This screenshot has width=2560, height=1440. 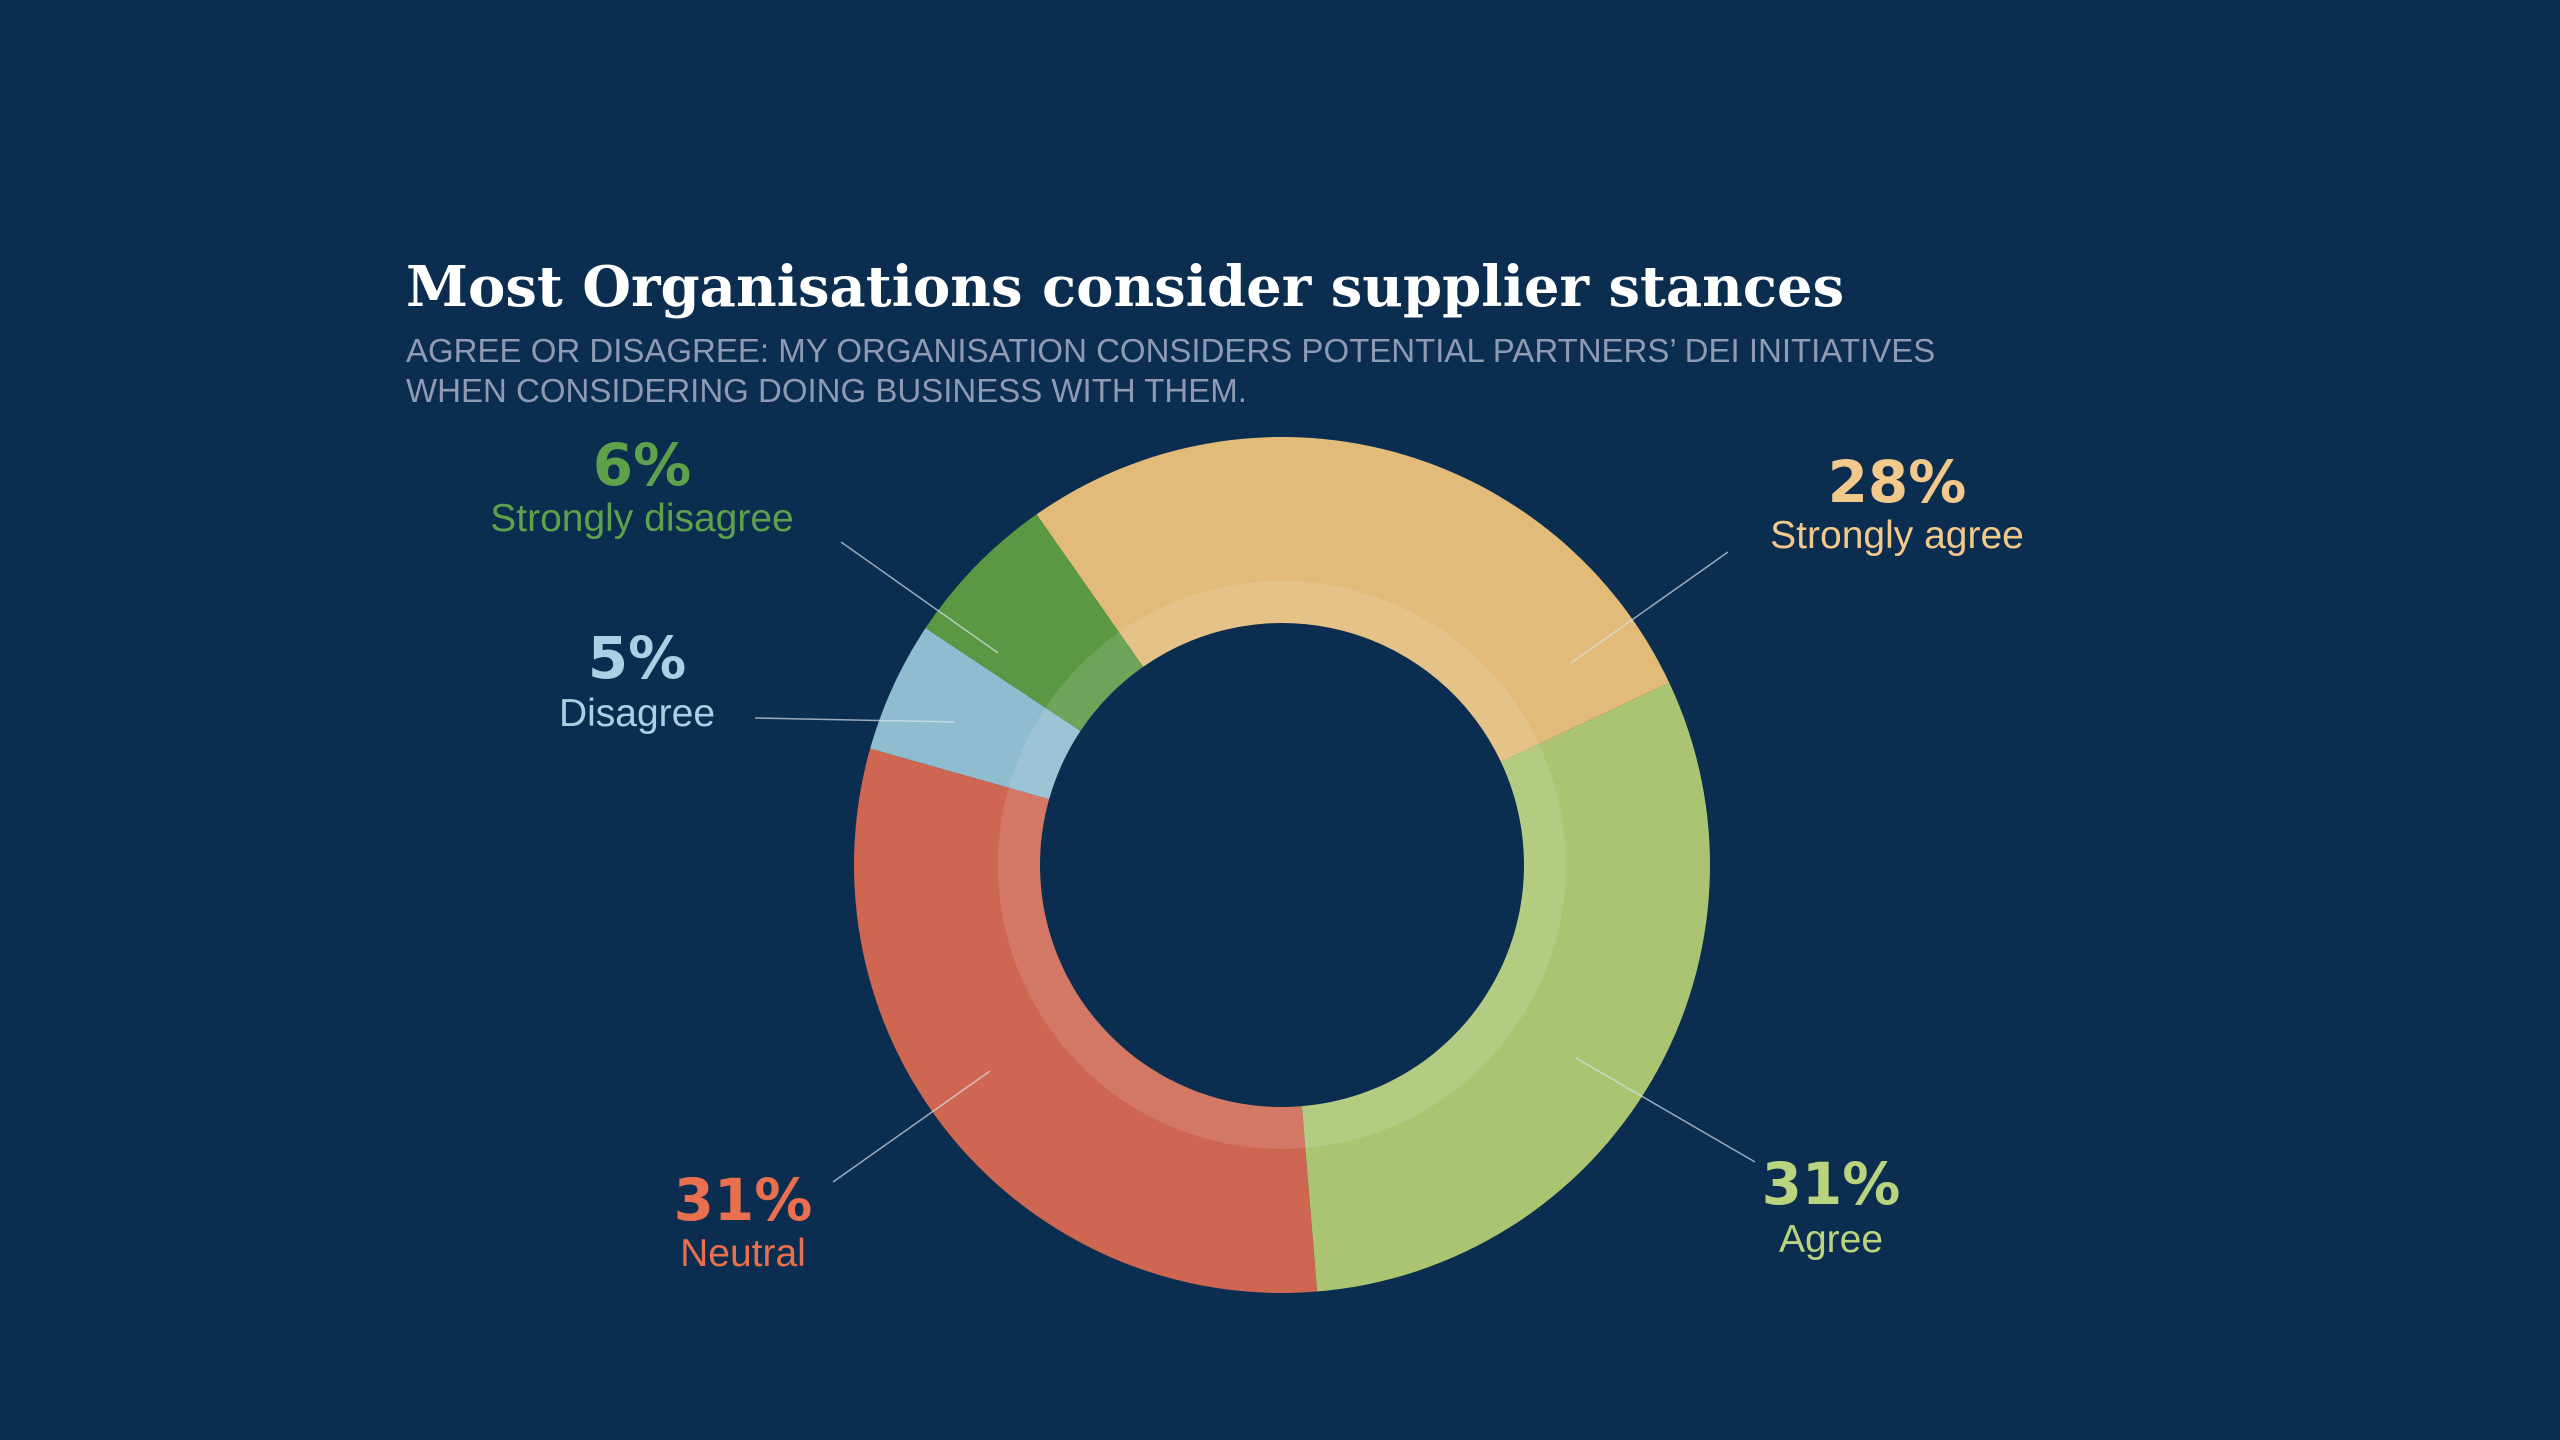 I want to click on category-label: Strongly disagree, so click(x=642, y=518).